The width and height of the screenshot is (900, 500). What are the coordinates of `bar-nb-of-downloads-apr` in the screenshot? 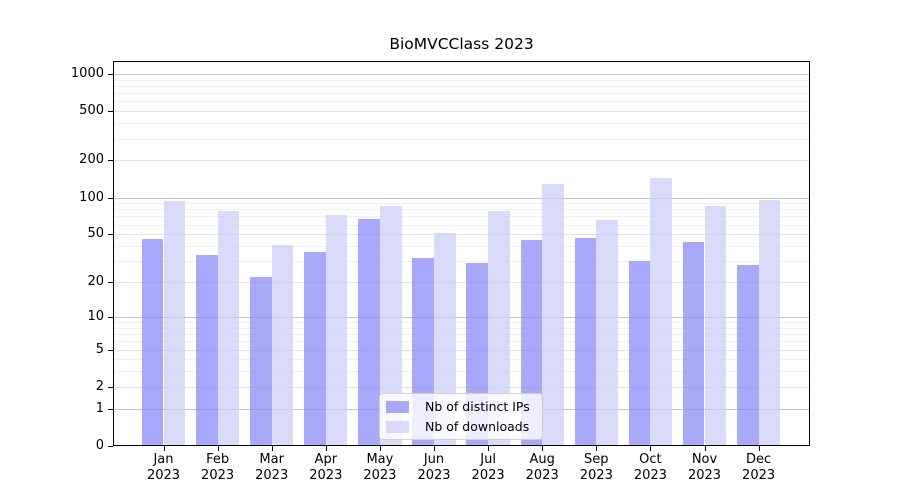 It's located at (336, 330).